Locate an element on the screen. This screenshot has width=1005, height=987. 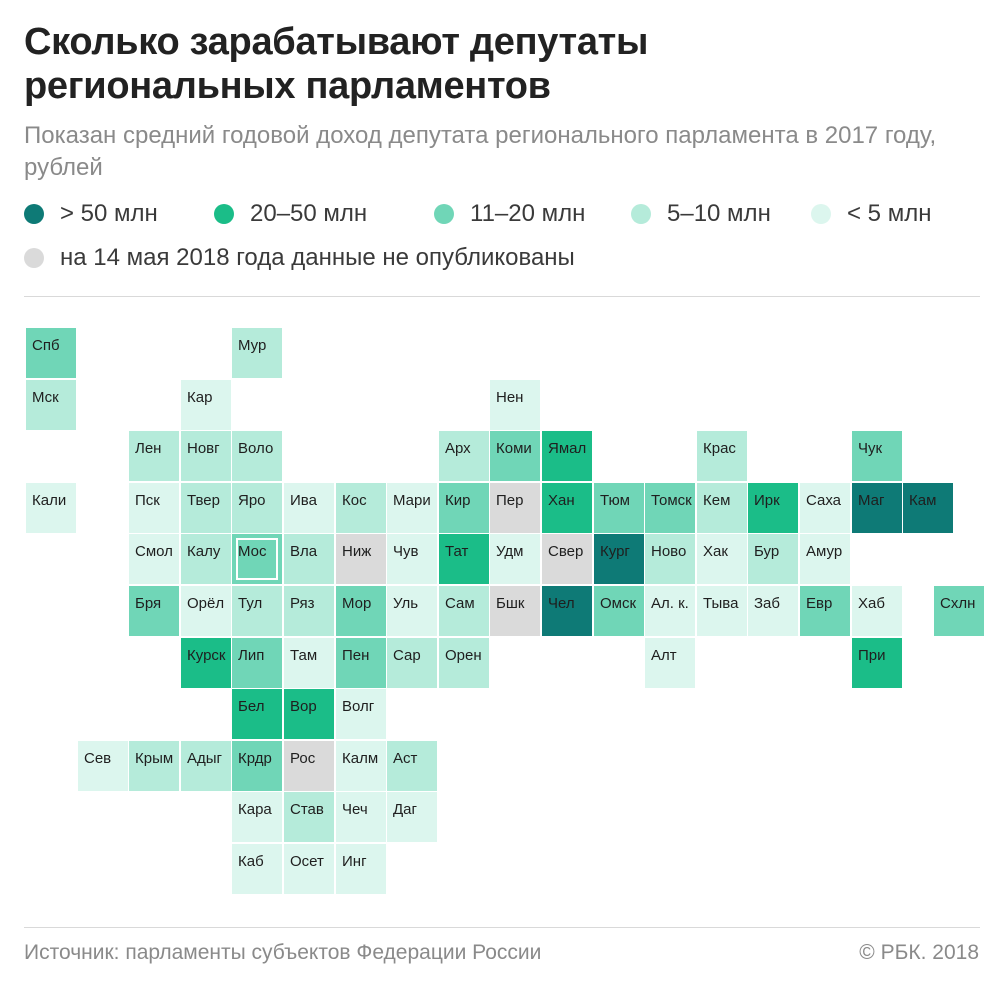
legend-item-20-50: 20–50 млн is located at coordinates (324, 214).